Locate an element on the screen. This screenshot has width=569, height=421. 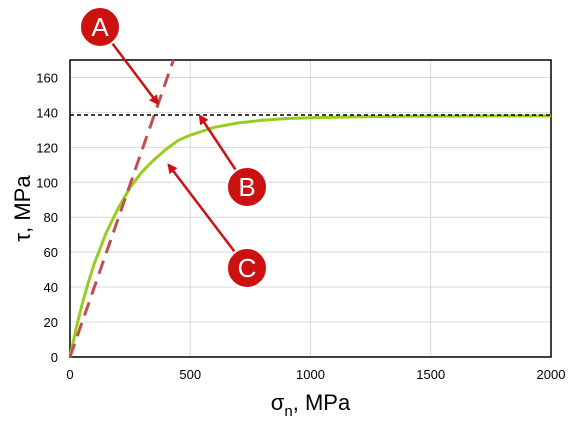
callout-c: C is located at coordinates (217, 226).